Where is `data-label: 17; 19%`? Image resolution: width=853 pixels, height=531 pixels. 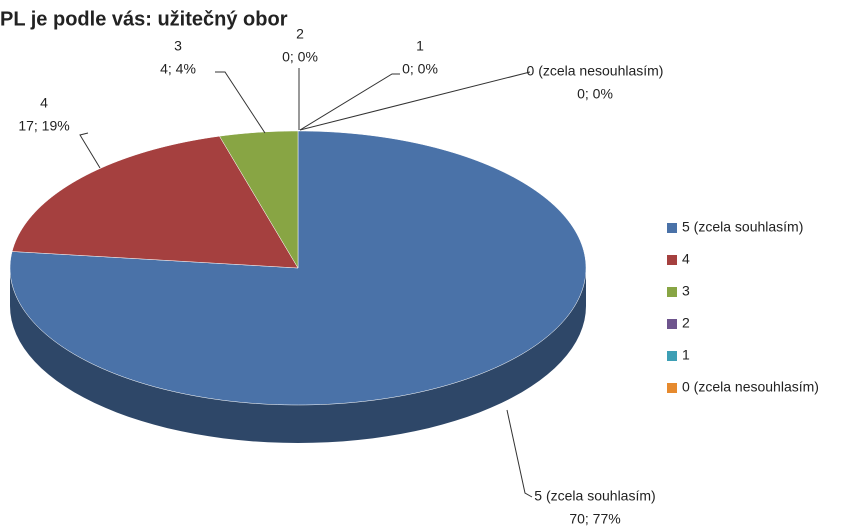 data-label: 17; 19% is located at coordinates (43, 126).